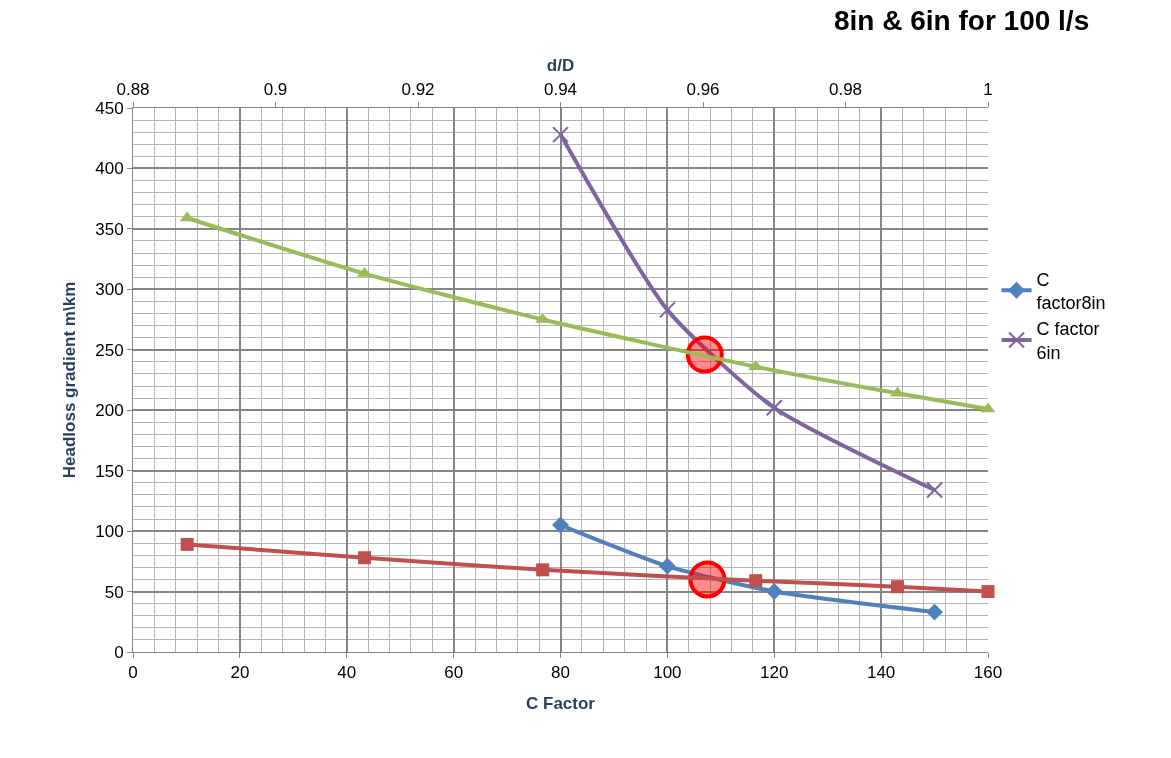  I want to click on y-tick-label: 400, so click(109, 169).